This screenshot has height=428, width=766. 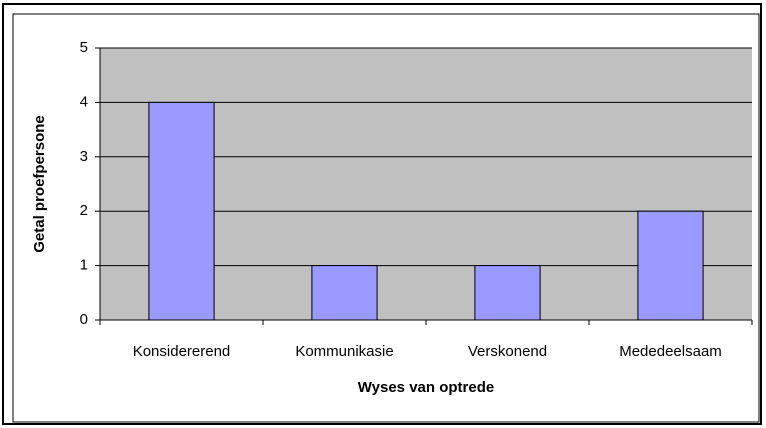 What do you see at coordinates (84, 156) in the screenshot?
I see `y-tick-label: 3` at bounding box center [84, 156].